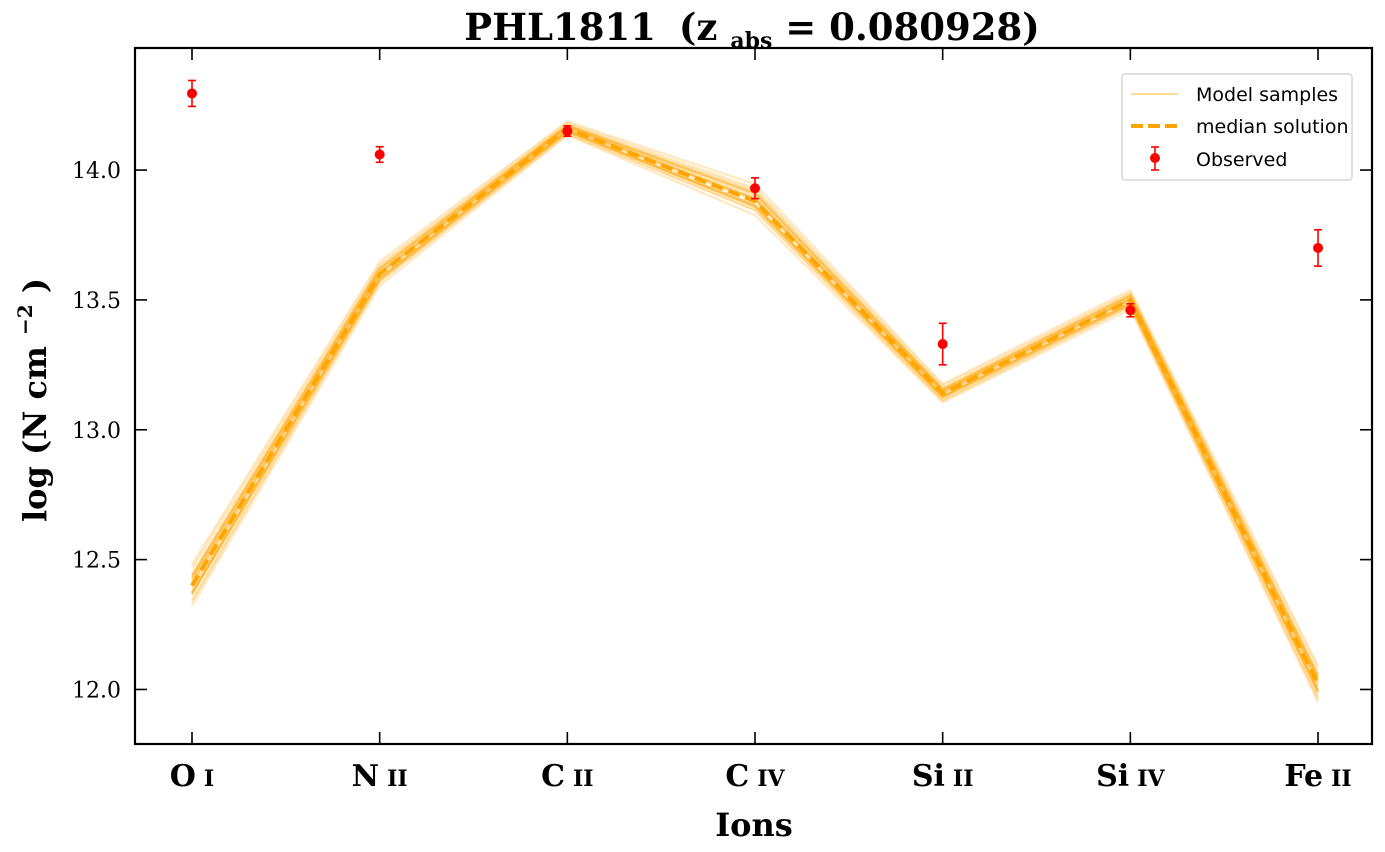 This screenshot has height=852, width=1385. I want to click on x-tick-label: Fe II, so click(1317, 776).